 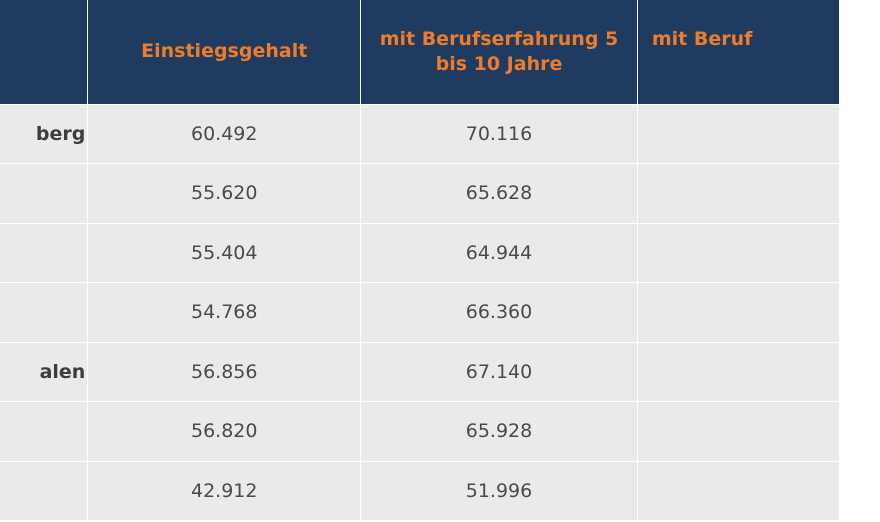 I want to click on experience-salary-cell: 66.360, so click(x=499, y=312).